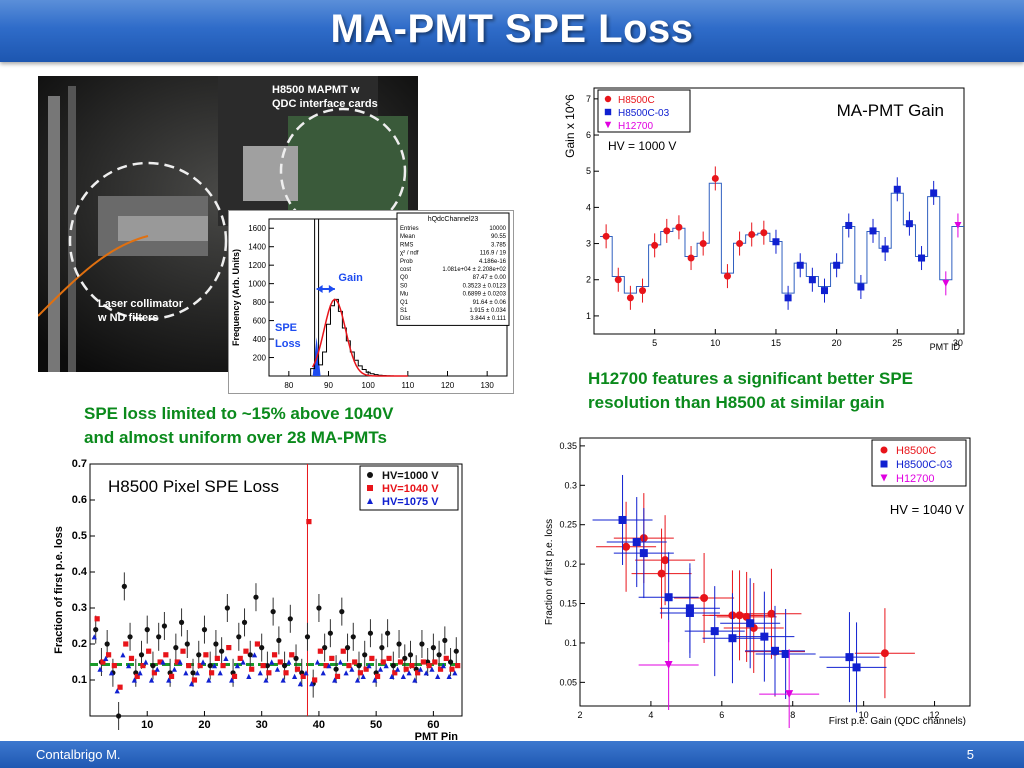 The height and width of the screenshot is (768, 1024). Describe the element at coordinates (579, 715) in the screenshot. I see `x-tick-label: 2` at that location.